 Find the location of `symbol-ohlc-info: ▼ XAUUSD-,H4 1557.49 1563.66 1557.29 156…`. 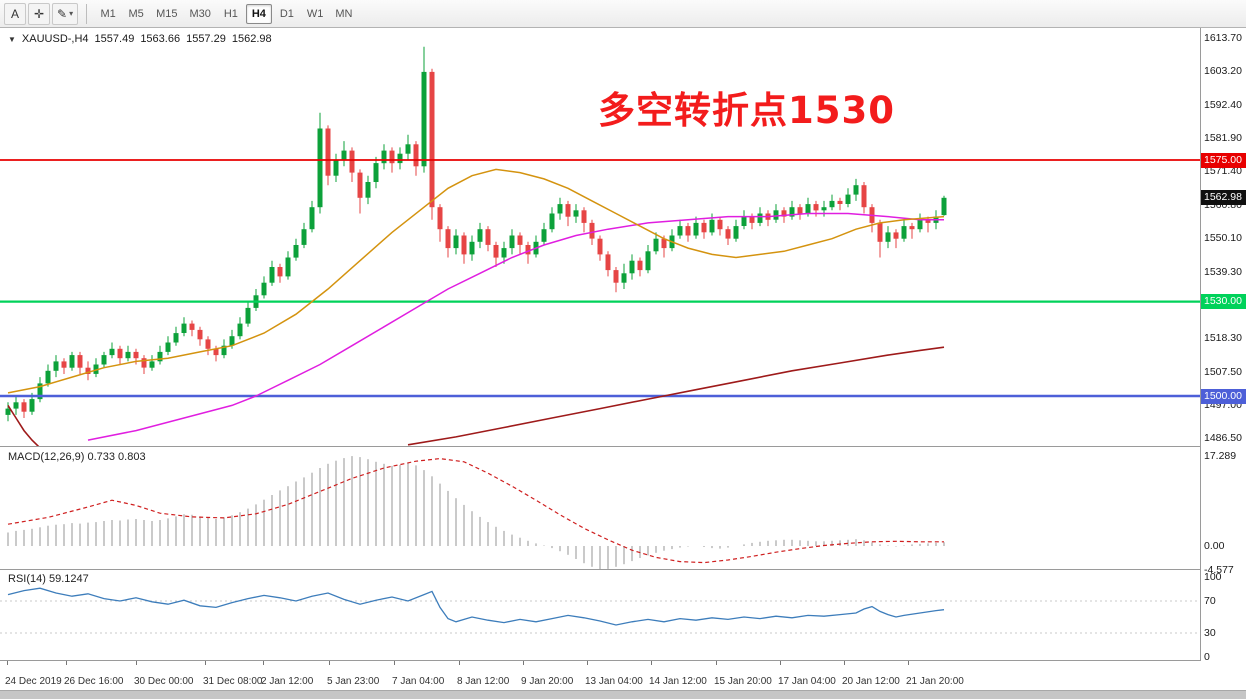

symbol-ohlc-info: ▼ XAUUSD-,H4 1557.49 1563.66 1557.29 156… is located at coordinates (140, 39).